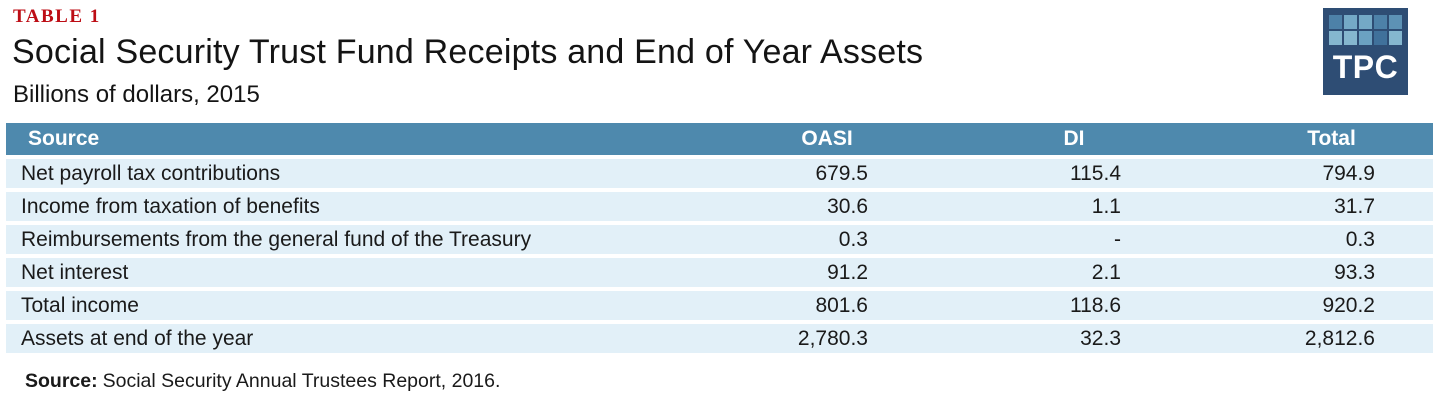 This screenshot has width=1439, height=416. I want to click on row-label: Income from taxation of benefits, so click(371, 207).